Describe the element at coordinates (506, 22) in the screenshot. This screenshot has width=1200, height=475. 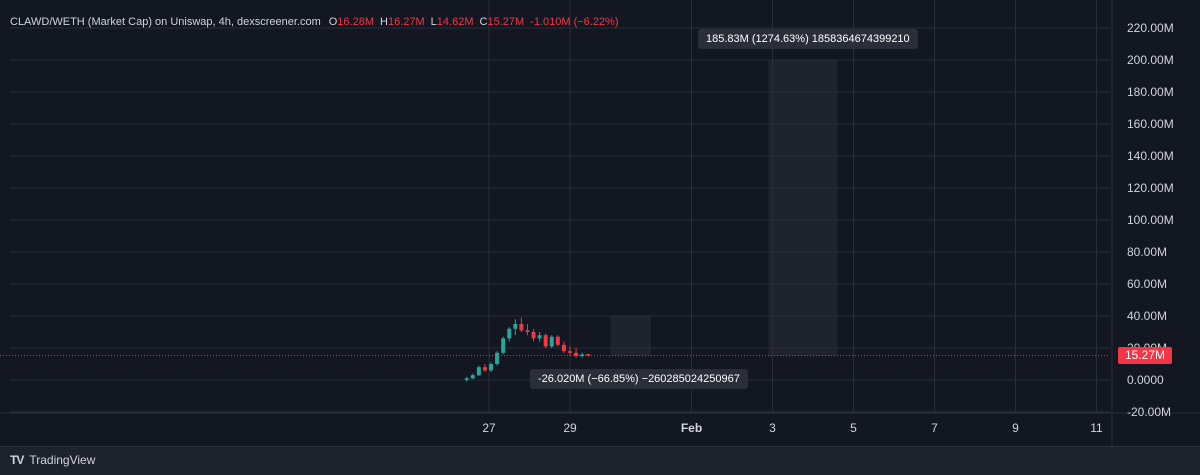
I see `close-value: 15.27M` at that location.